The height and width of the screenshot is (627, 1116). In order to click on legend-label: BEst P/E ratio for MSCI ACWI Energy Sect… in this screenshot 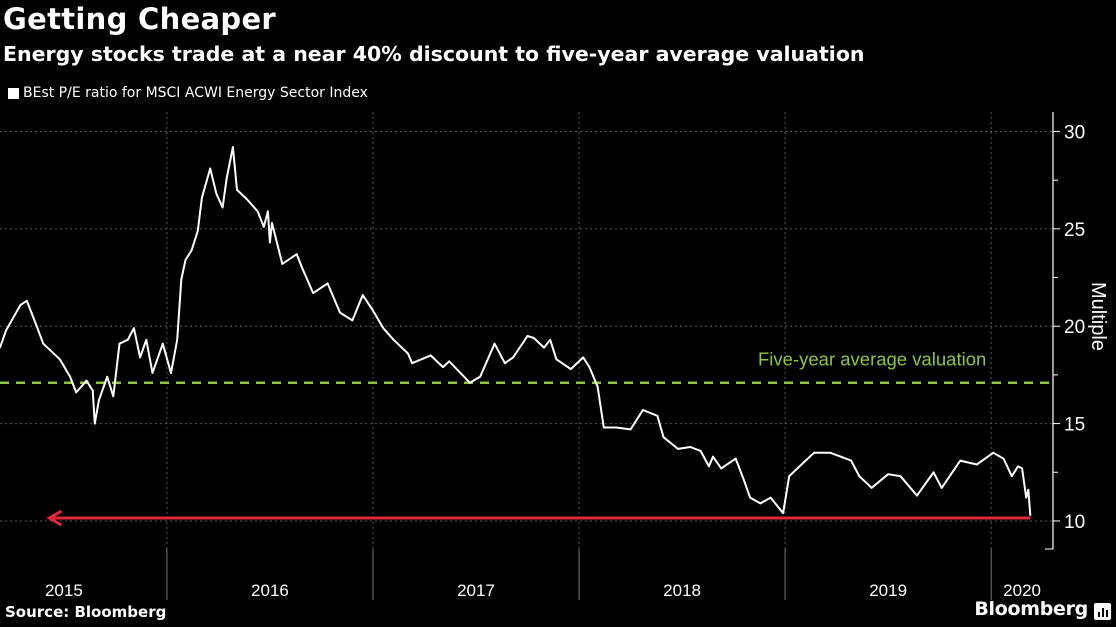, I will do `click(195, 93)`.